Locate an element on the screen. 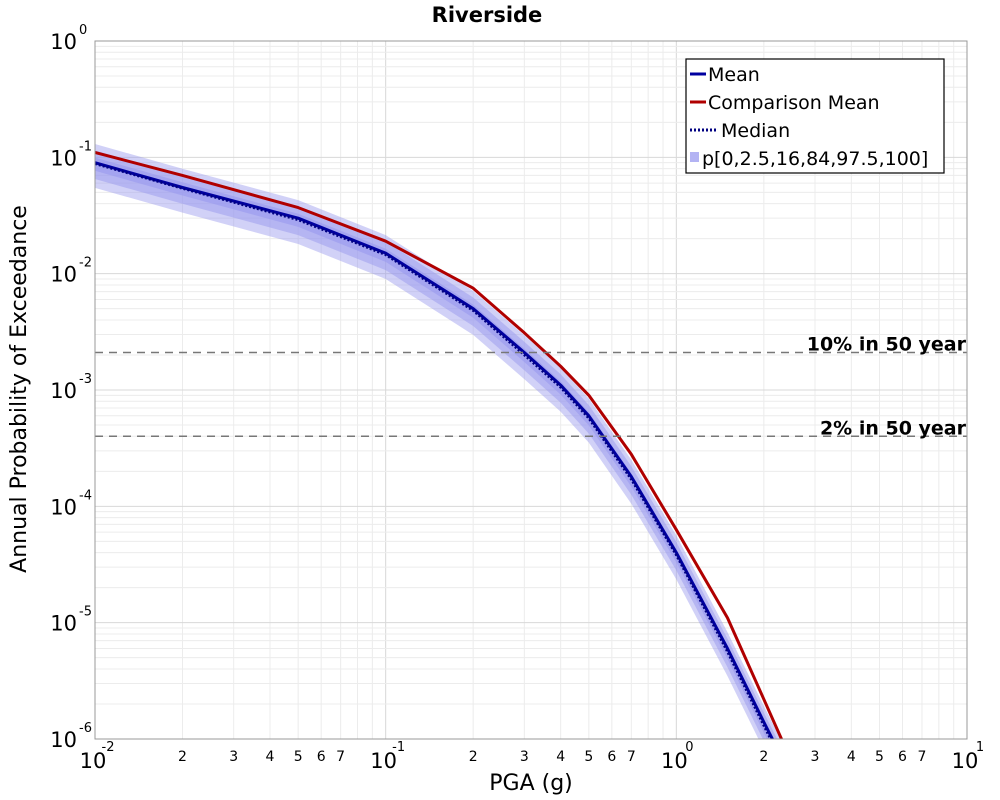  x-major-tick-label: 10¹ is located at coordinates (968, 756).